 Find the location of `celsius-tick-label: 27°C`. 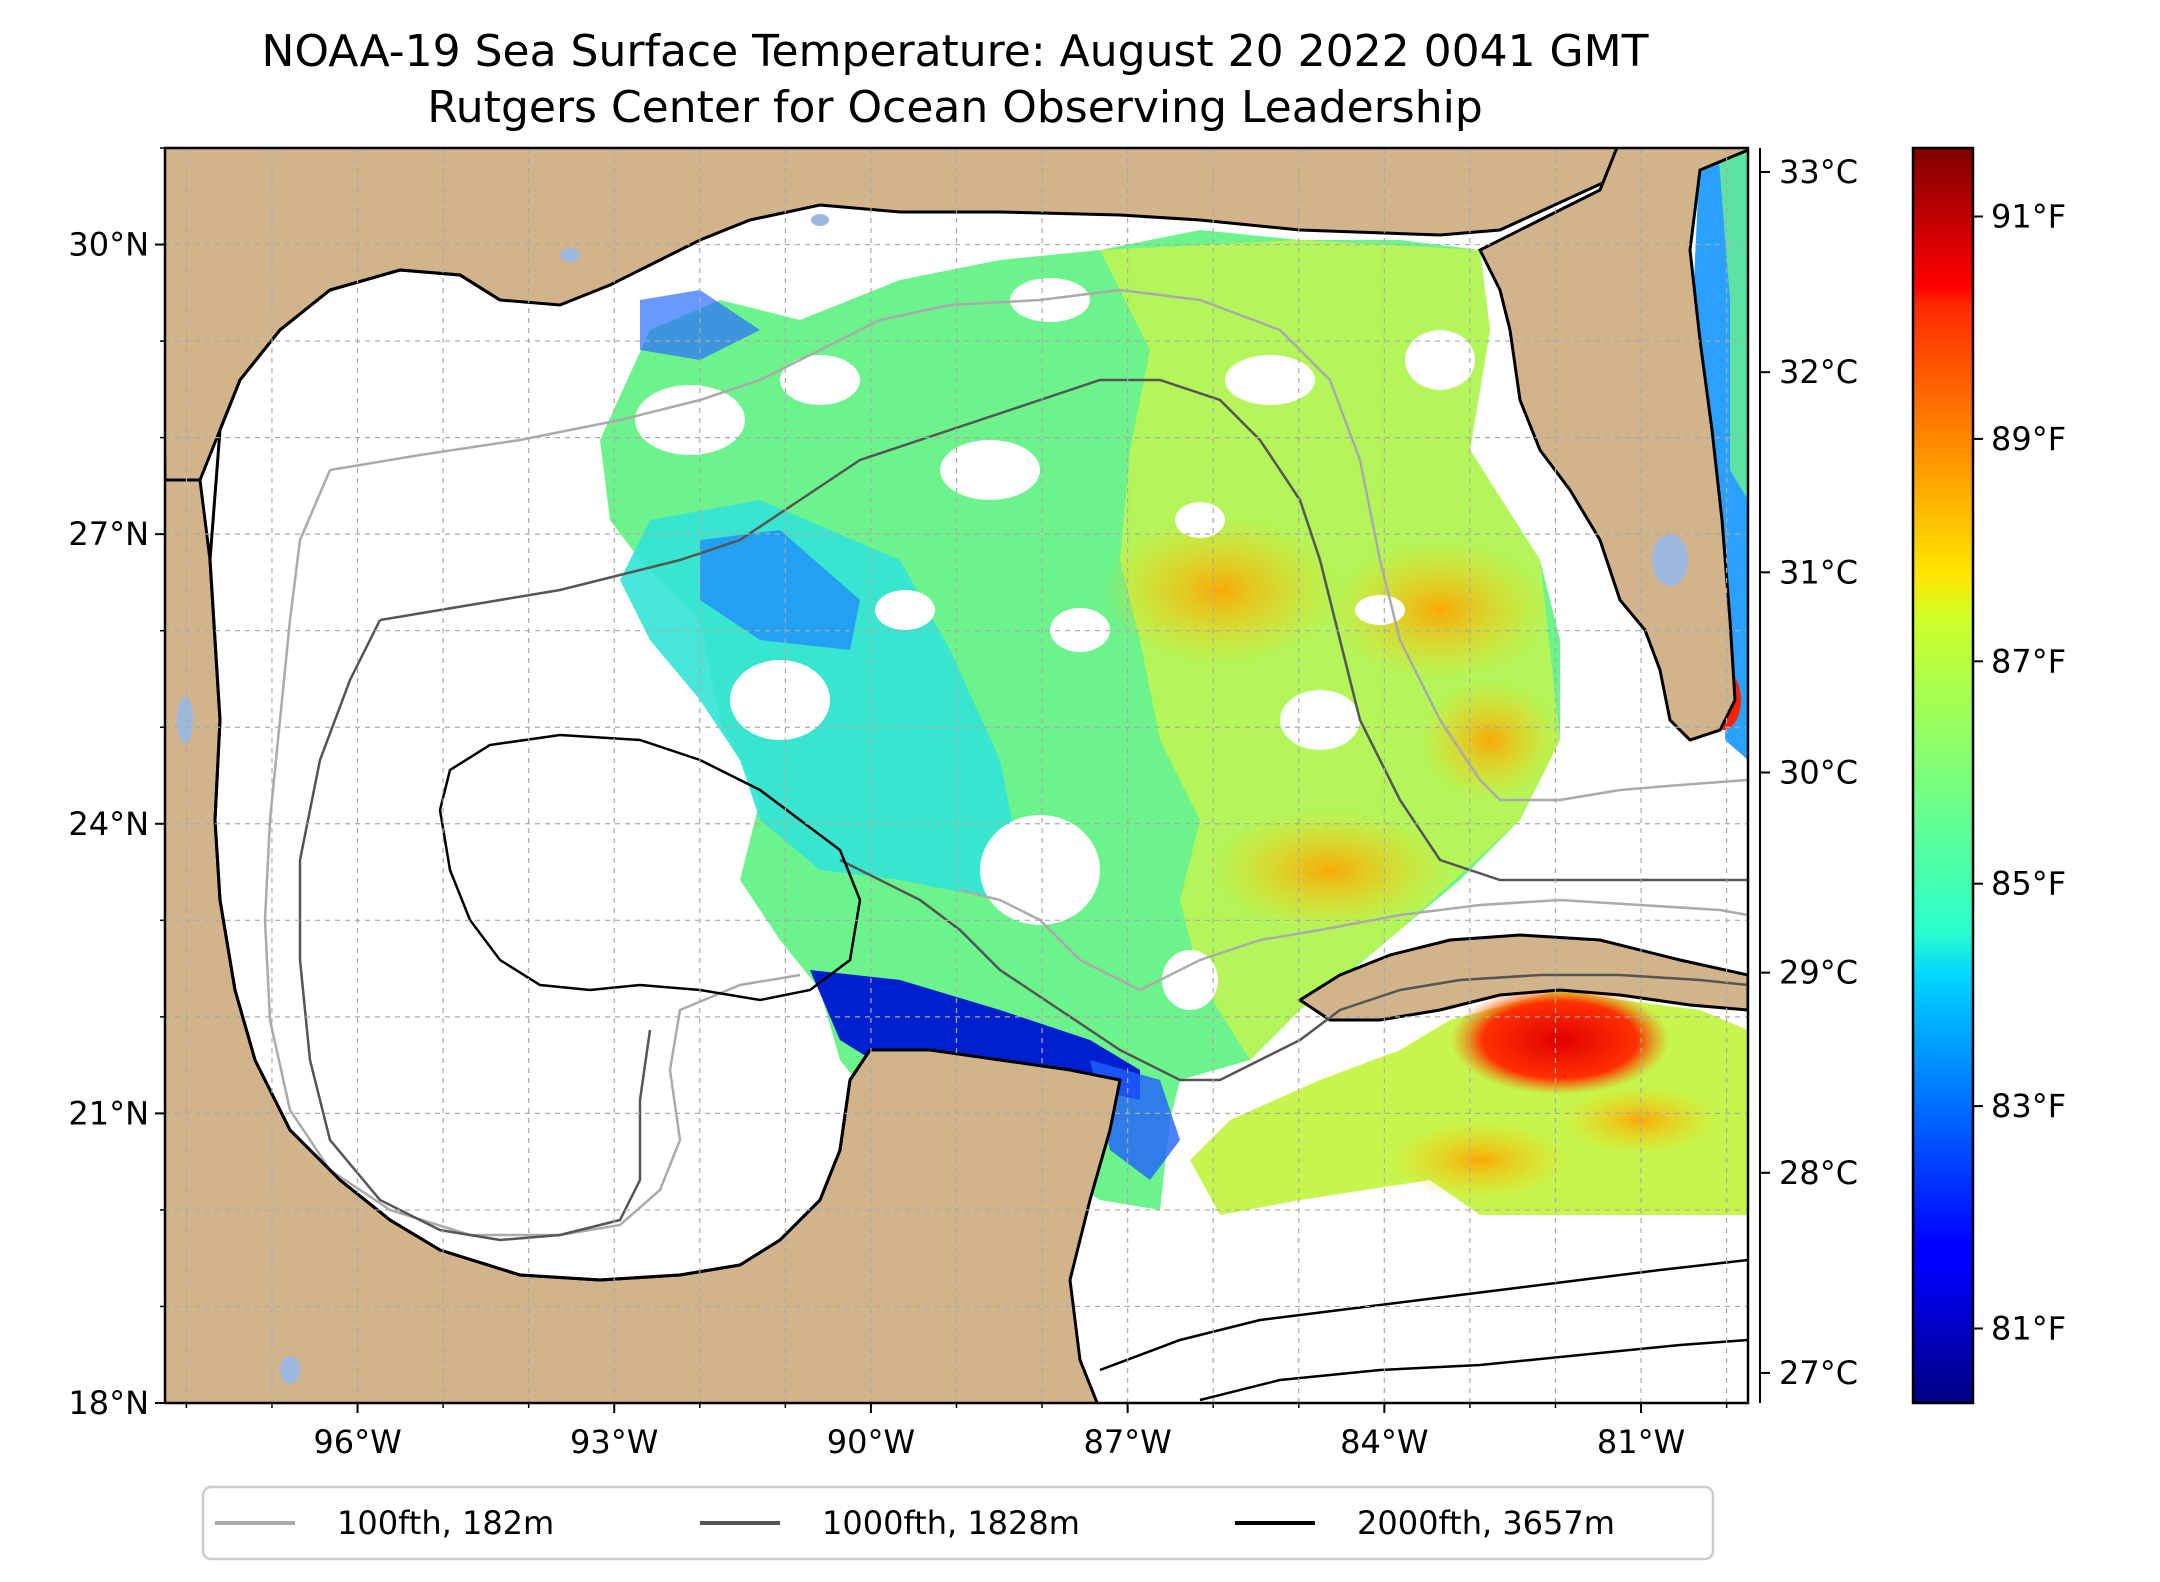

celsius-tick-label: 27°C is located at coordinates (1818, 1373).